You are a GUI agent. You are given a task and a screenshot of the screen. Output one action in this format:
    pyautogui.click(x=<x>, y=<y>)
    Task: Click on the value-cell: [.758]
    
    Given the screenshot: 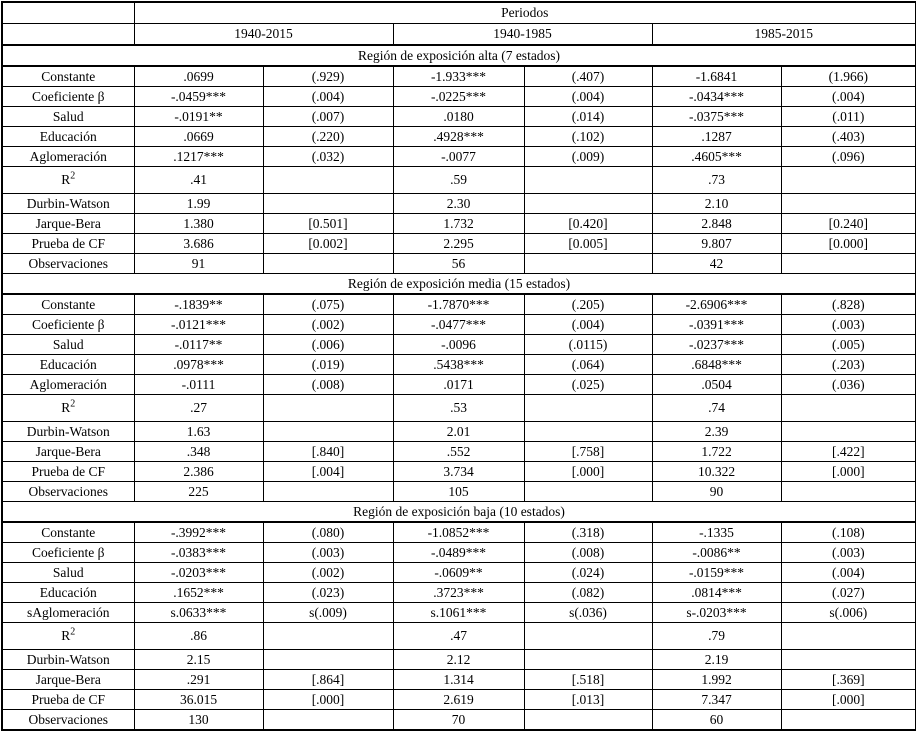 What is the action you would take?
    pyautogui.click(x=588, y=451)
    